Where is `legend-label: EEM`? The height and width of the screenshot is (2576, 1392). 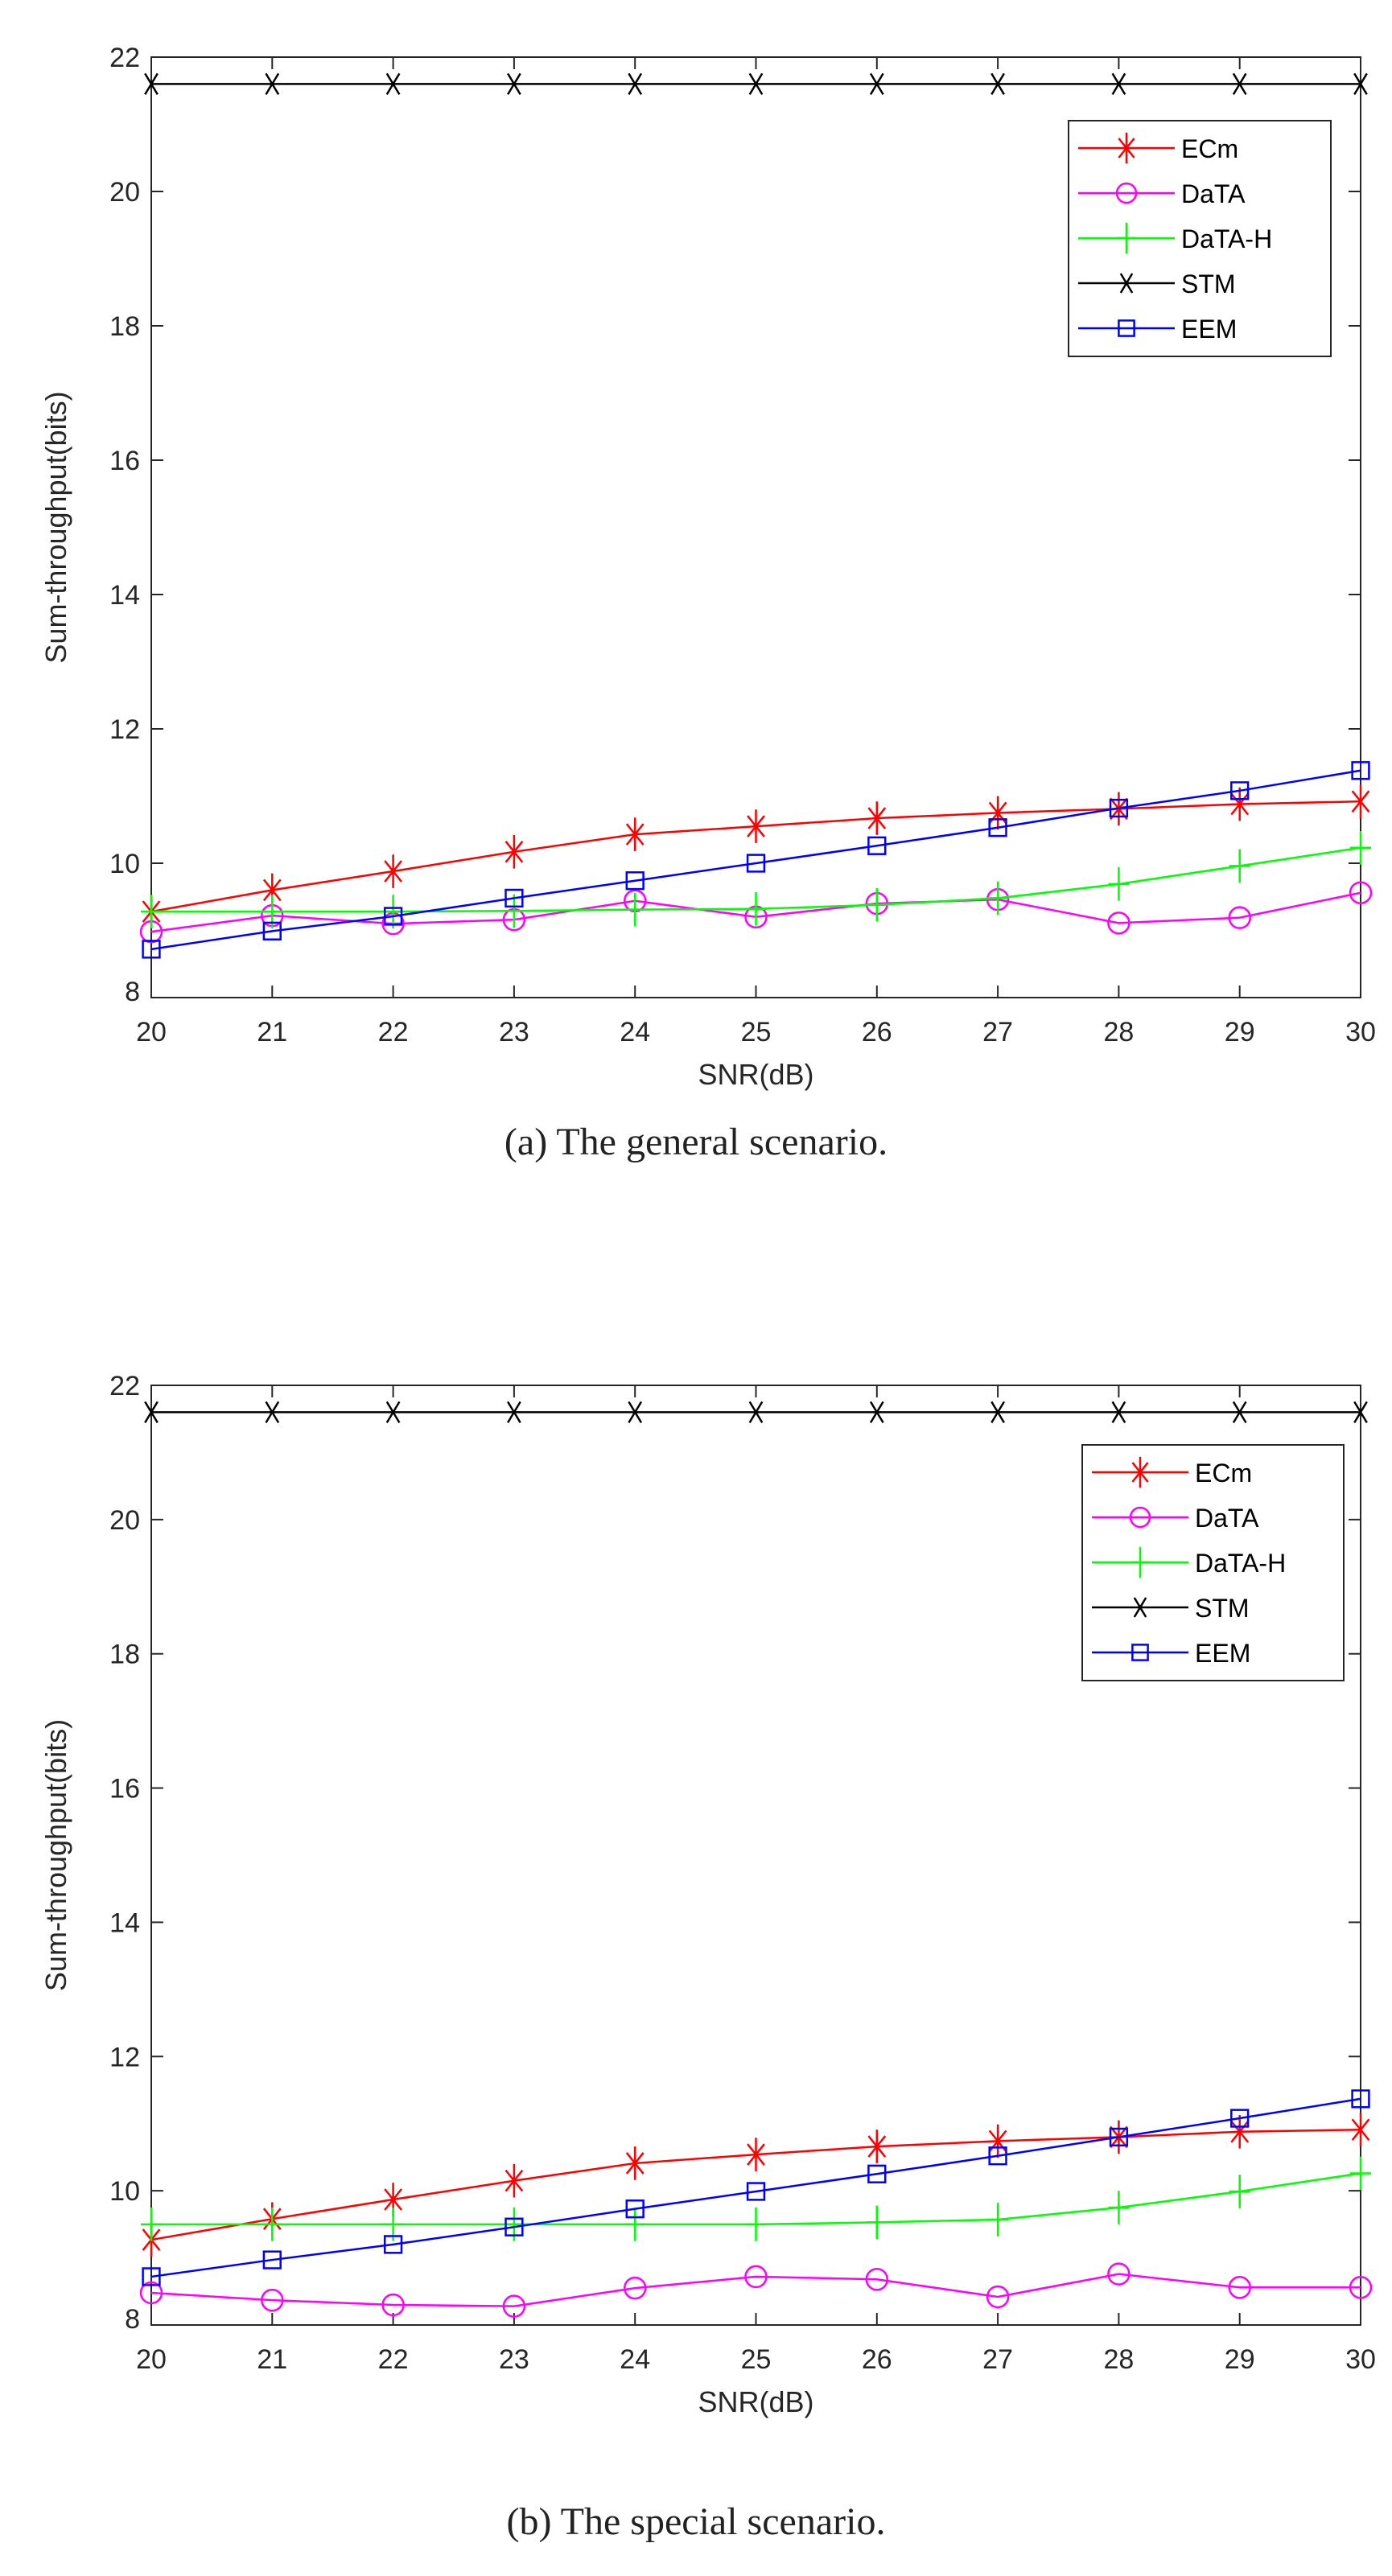 legend-label: EEM is located at coordinates (1209, 329).